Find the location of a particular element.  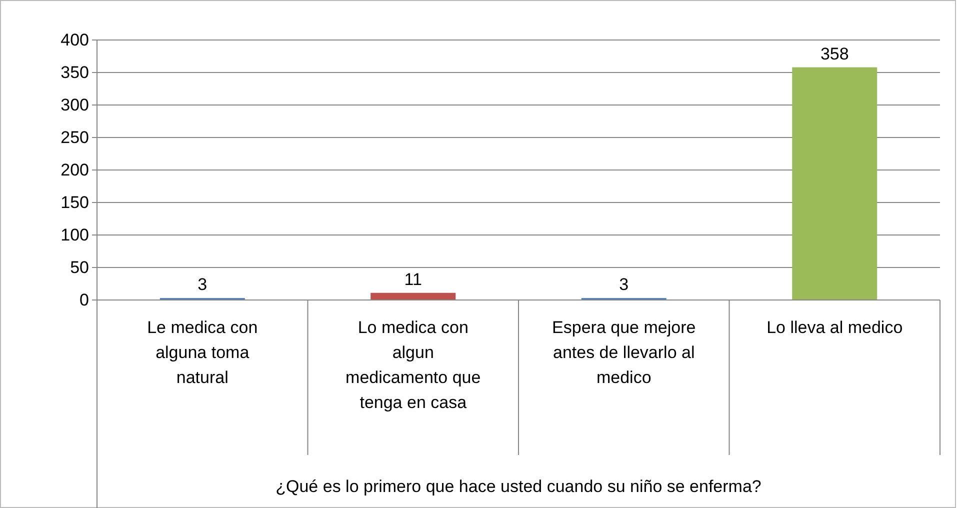

y-tick-label: 100 is located at coordinates (74, 234).